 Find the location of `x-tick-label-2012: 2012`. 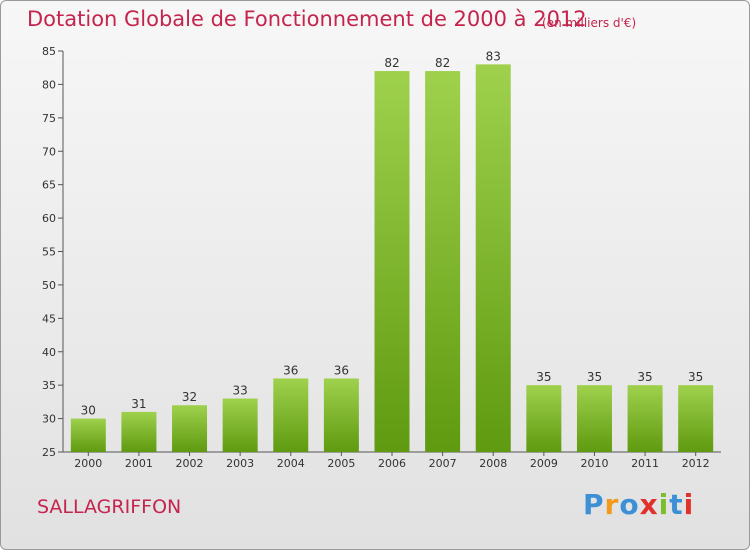

x-tick-label-2012: 2012 is located at coordinates (696, 463).